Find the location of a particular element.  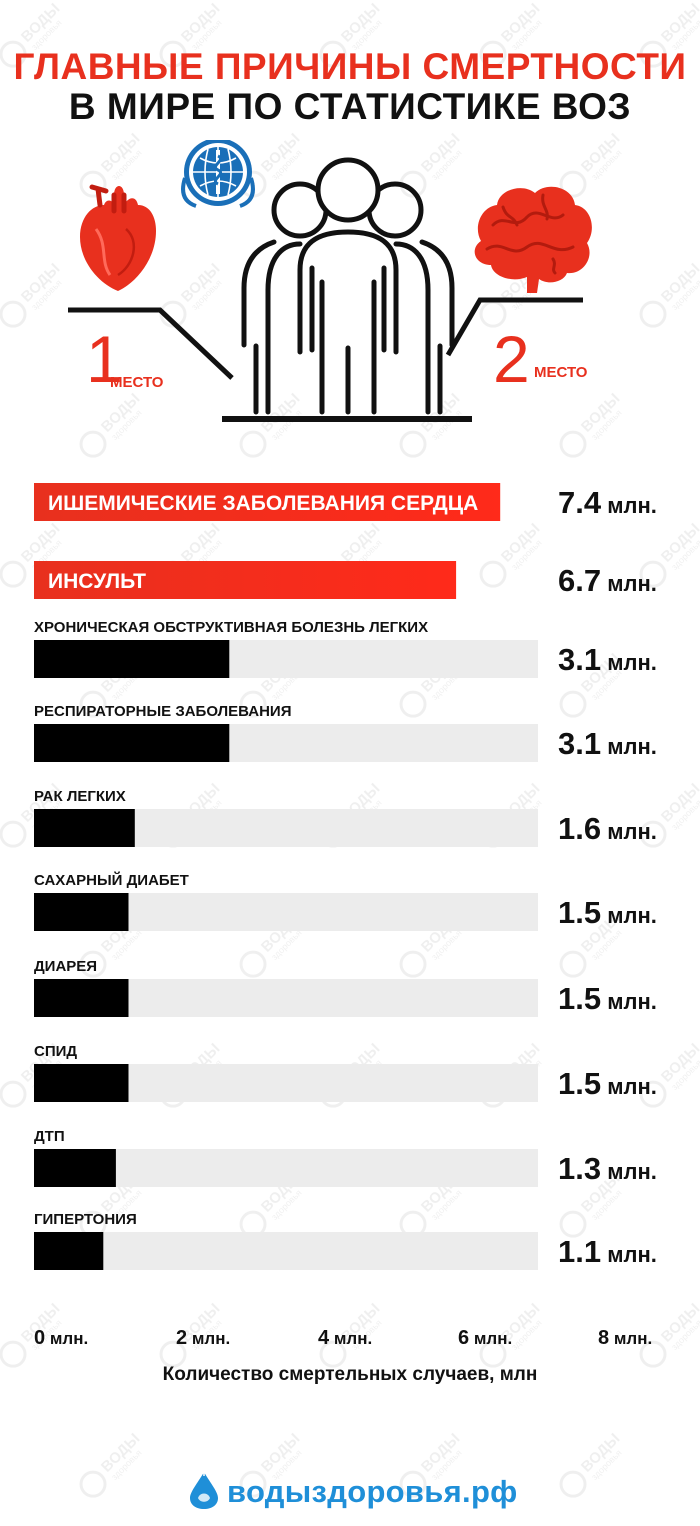

value-label: 1.1 млн. is located at coordinates (607, 1251).